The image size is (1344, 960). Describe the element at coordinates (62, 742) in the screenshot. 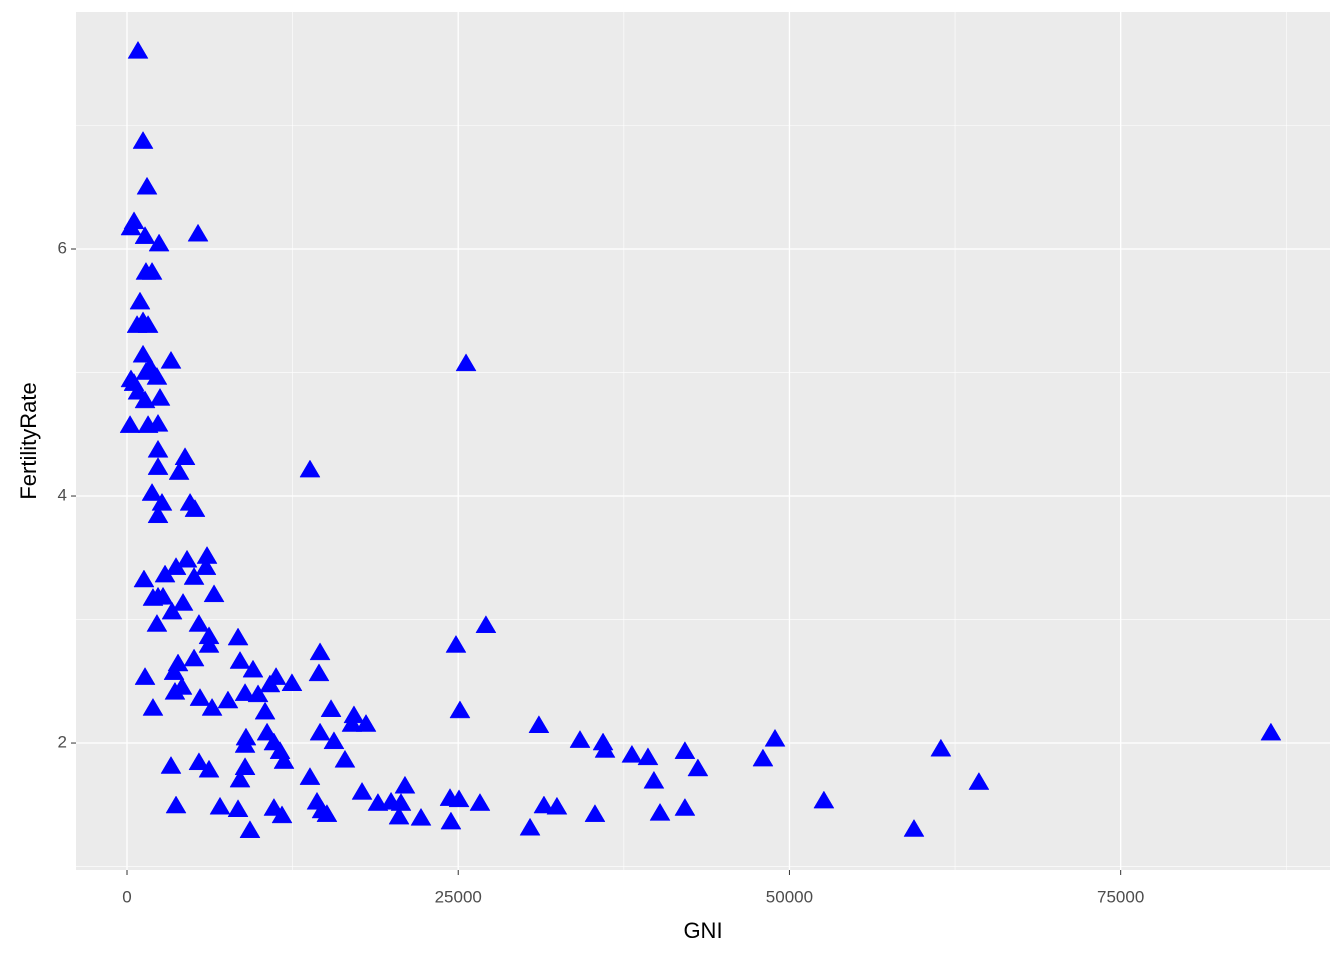

I see `y-tick-label: 2` at that location.